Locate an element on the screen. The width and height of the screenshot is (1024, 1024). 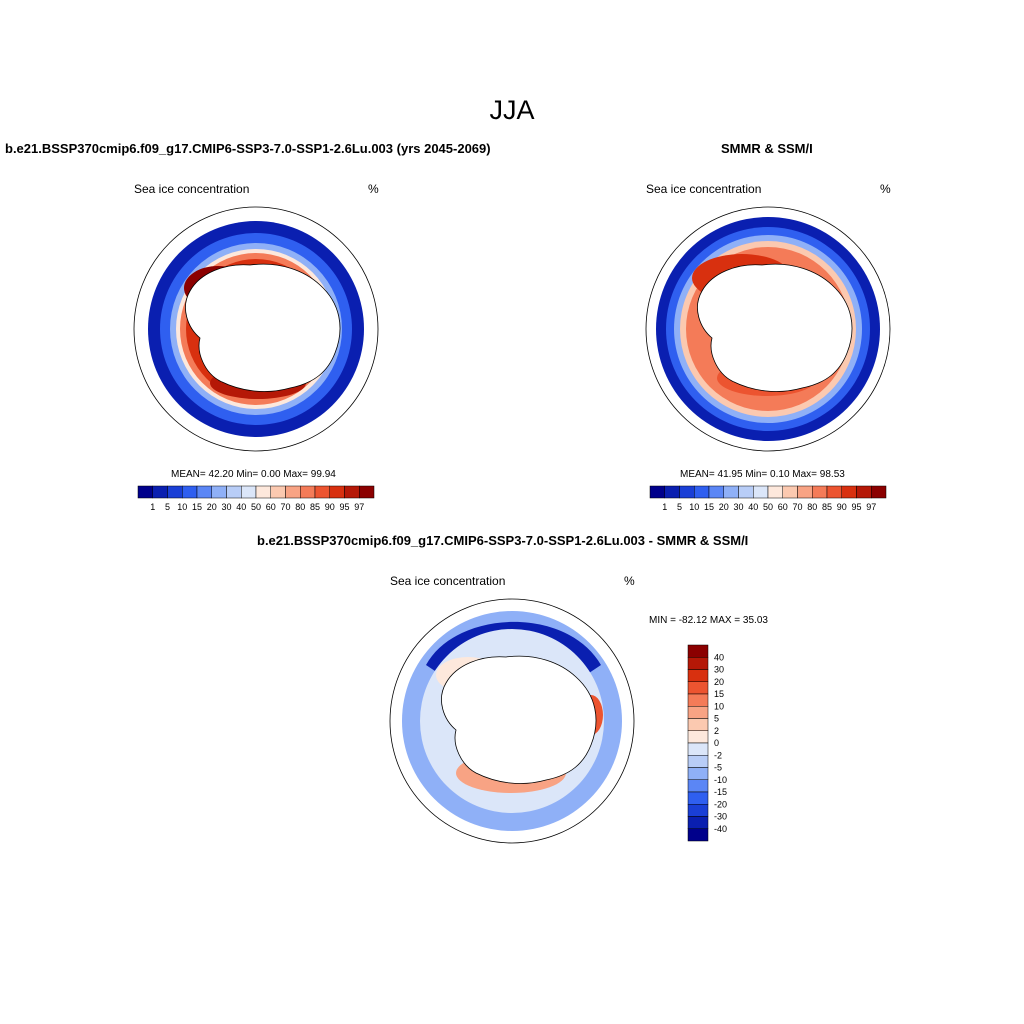
panel-3-stats: MIN = -82.12 MAX = 35.03 is located at coordinates (708, 620).